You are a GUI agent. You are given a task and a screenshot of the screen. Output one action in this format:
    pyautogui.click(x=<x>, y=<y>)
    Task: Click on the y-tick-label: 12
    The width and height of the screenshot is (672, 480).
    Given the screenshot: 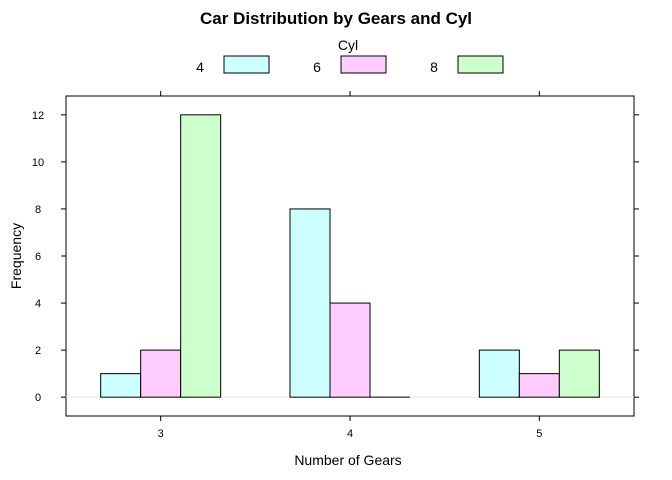 What is the action you would take?
    pyautogui.click(x=38, y=116)
    